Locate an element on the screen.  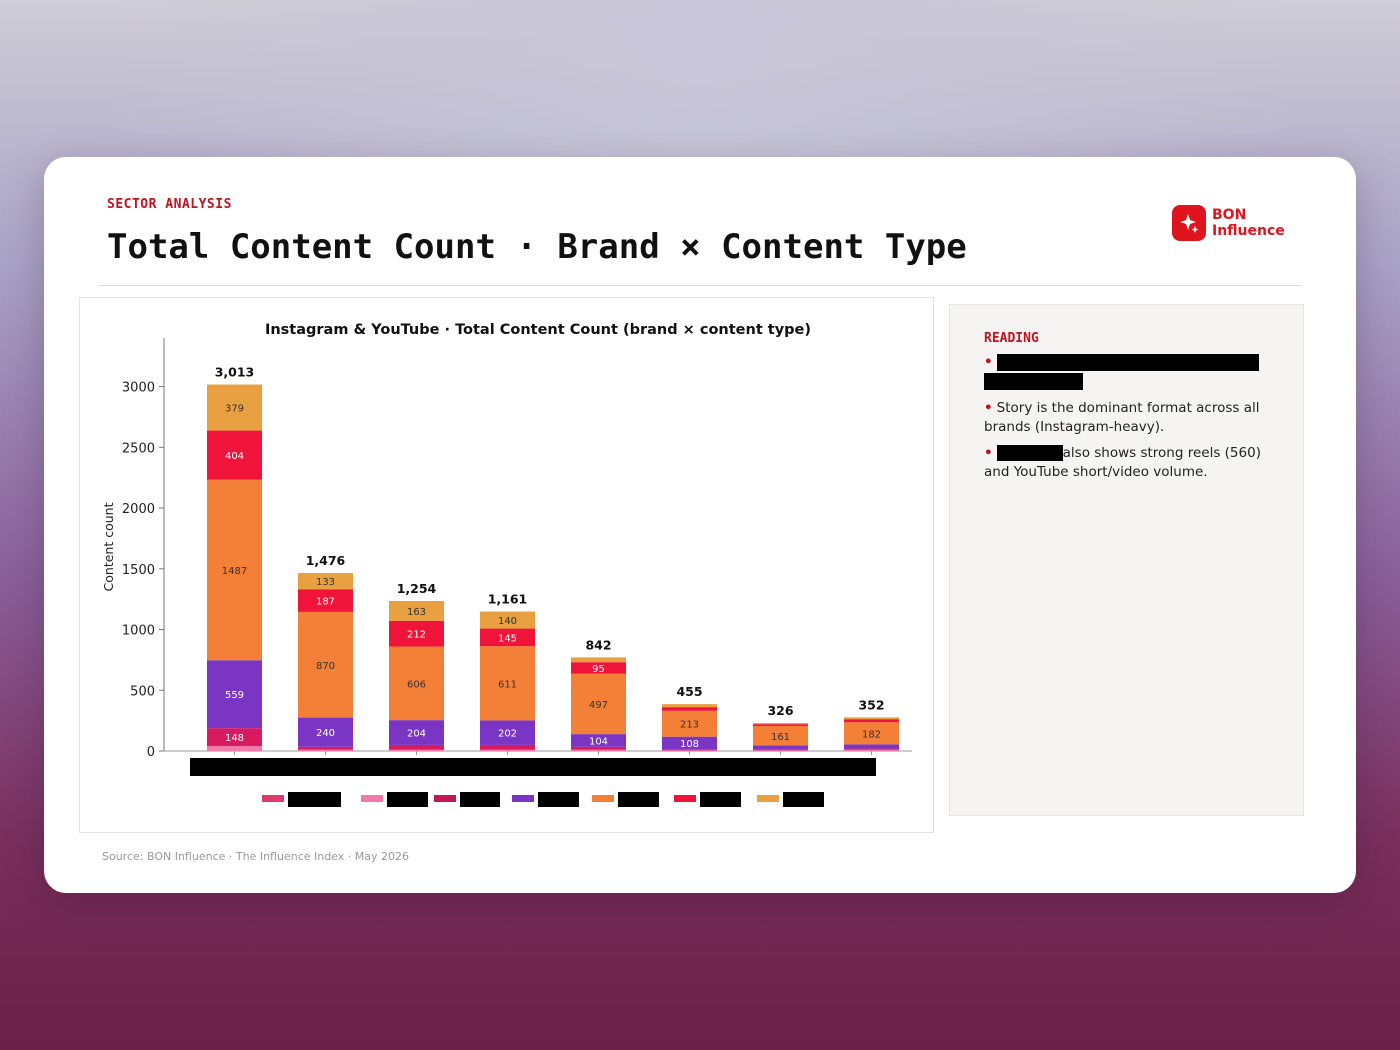
header-divider is located at coordinates (700, 285).